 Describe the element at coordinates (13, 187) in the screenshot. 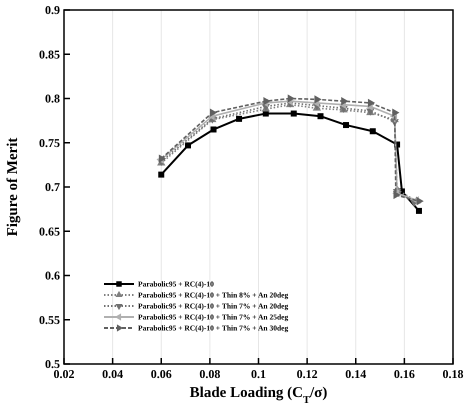

I see `y-axis-title: Figure of Merit` at that location.